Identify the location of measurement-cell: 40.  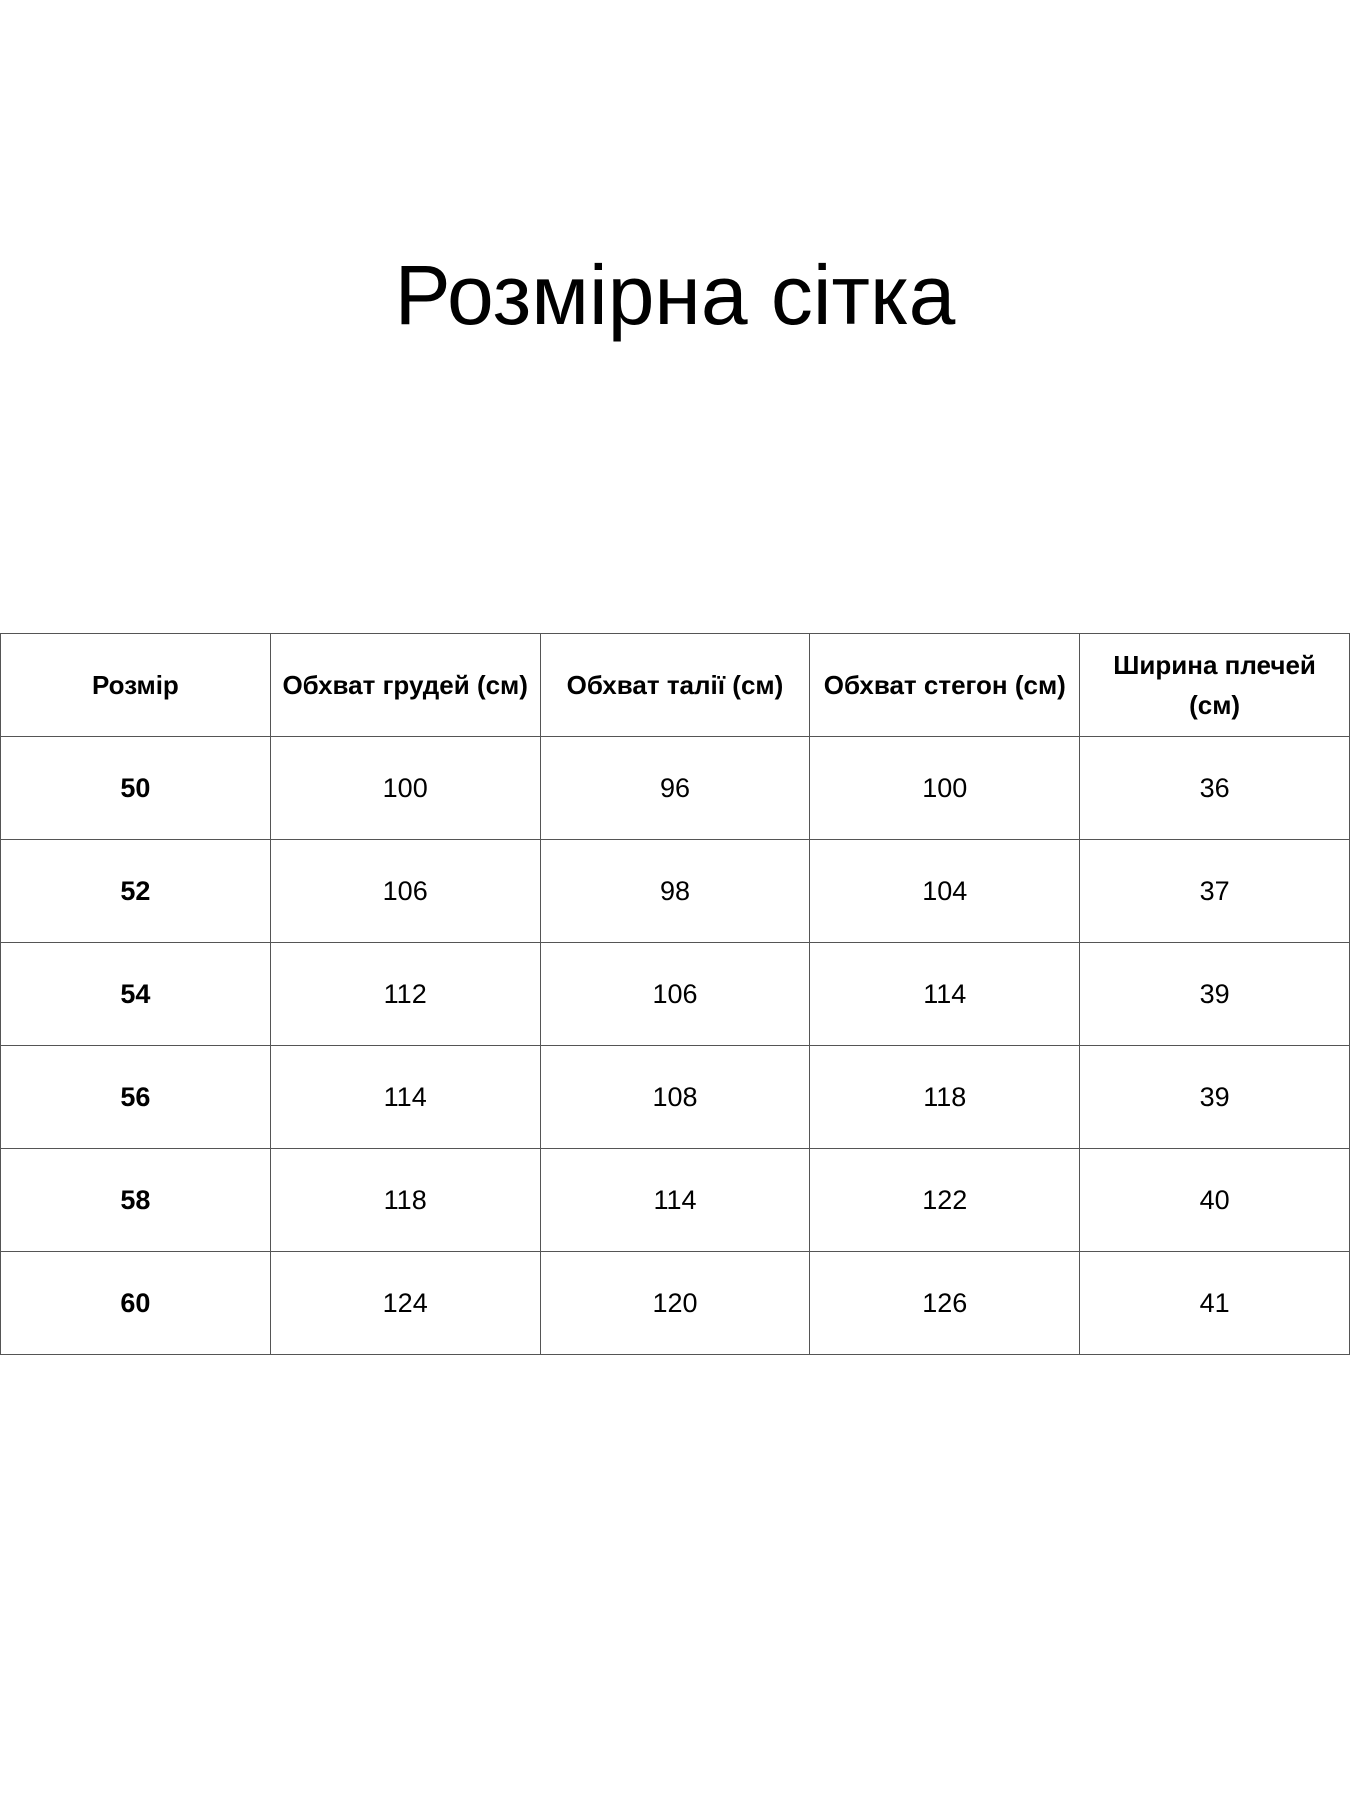
(1214, 1200).